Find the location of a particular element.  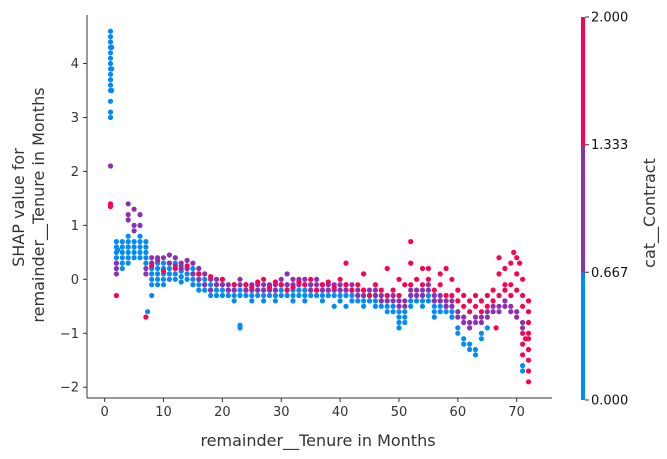

x-tick-label: 0 is located at coordinates (105, 412).